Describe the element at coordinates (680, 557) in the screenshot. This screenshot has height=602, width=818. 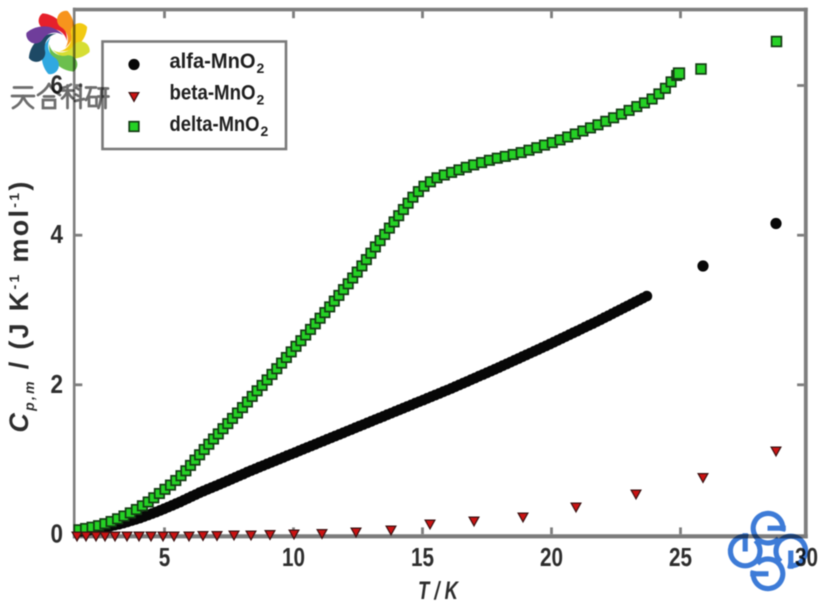
I see `svg-text: 25` at that location.